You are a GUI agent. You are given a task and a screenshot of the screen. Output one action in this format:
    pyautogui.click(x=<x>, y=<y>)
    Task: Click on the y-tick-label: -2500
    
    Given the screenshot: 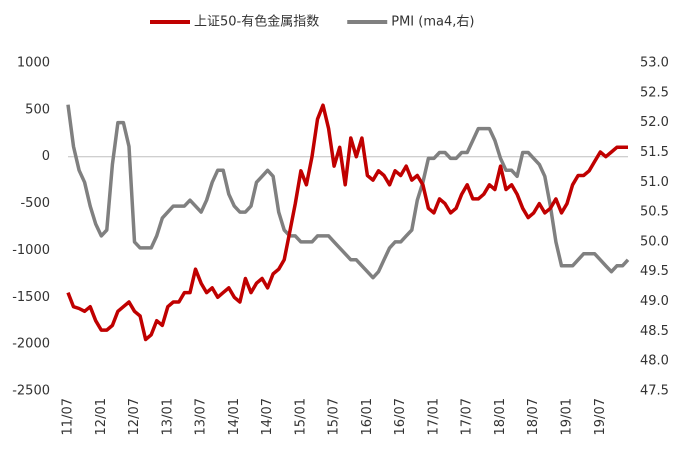 What is the action you would take?
    pyautogui.click(x=31, y=391)
    